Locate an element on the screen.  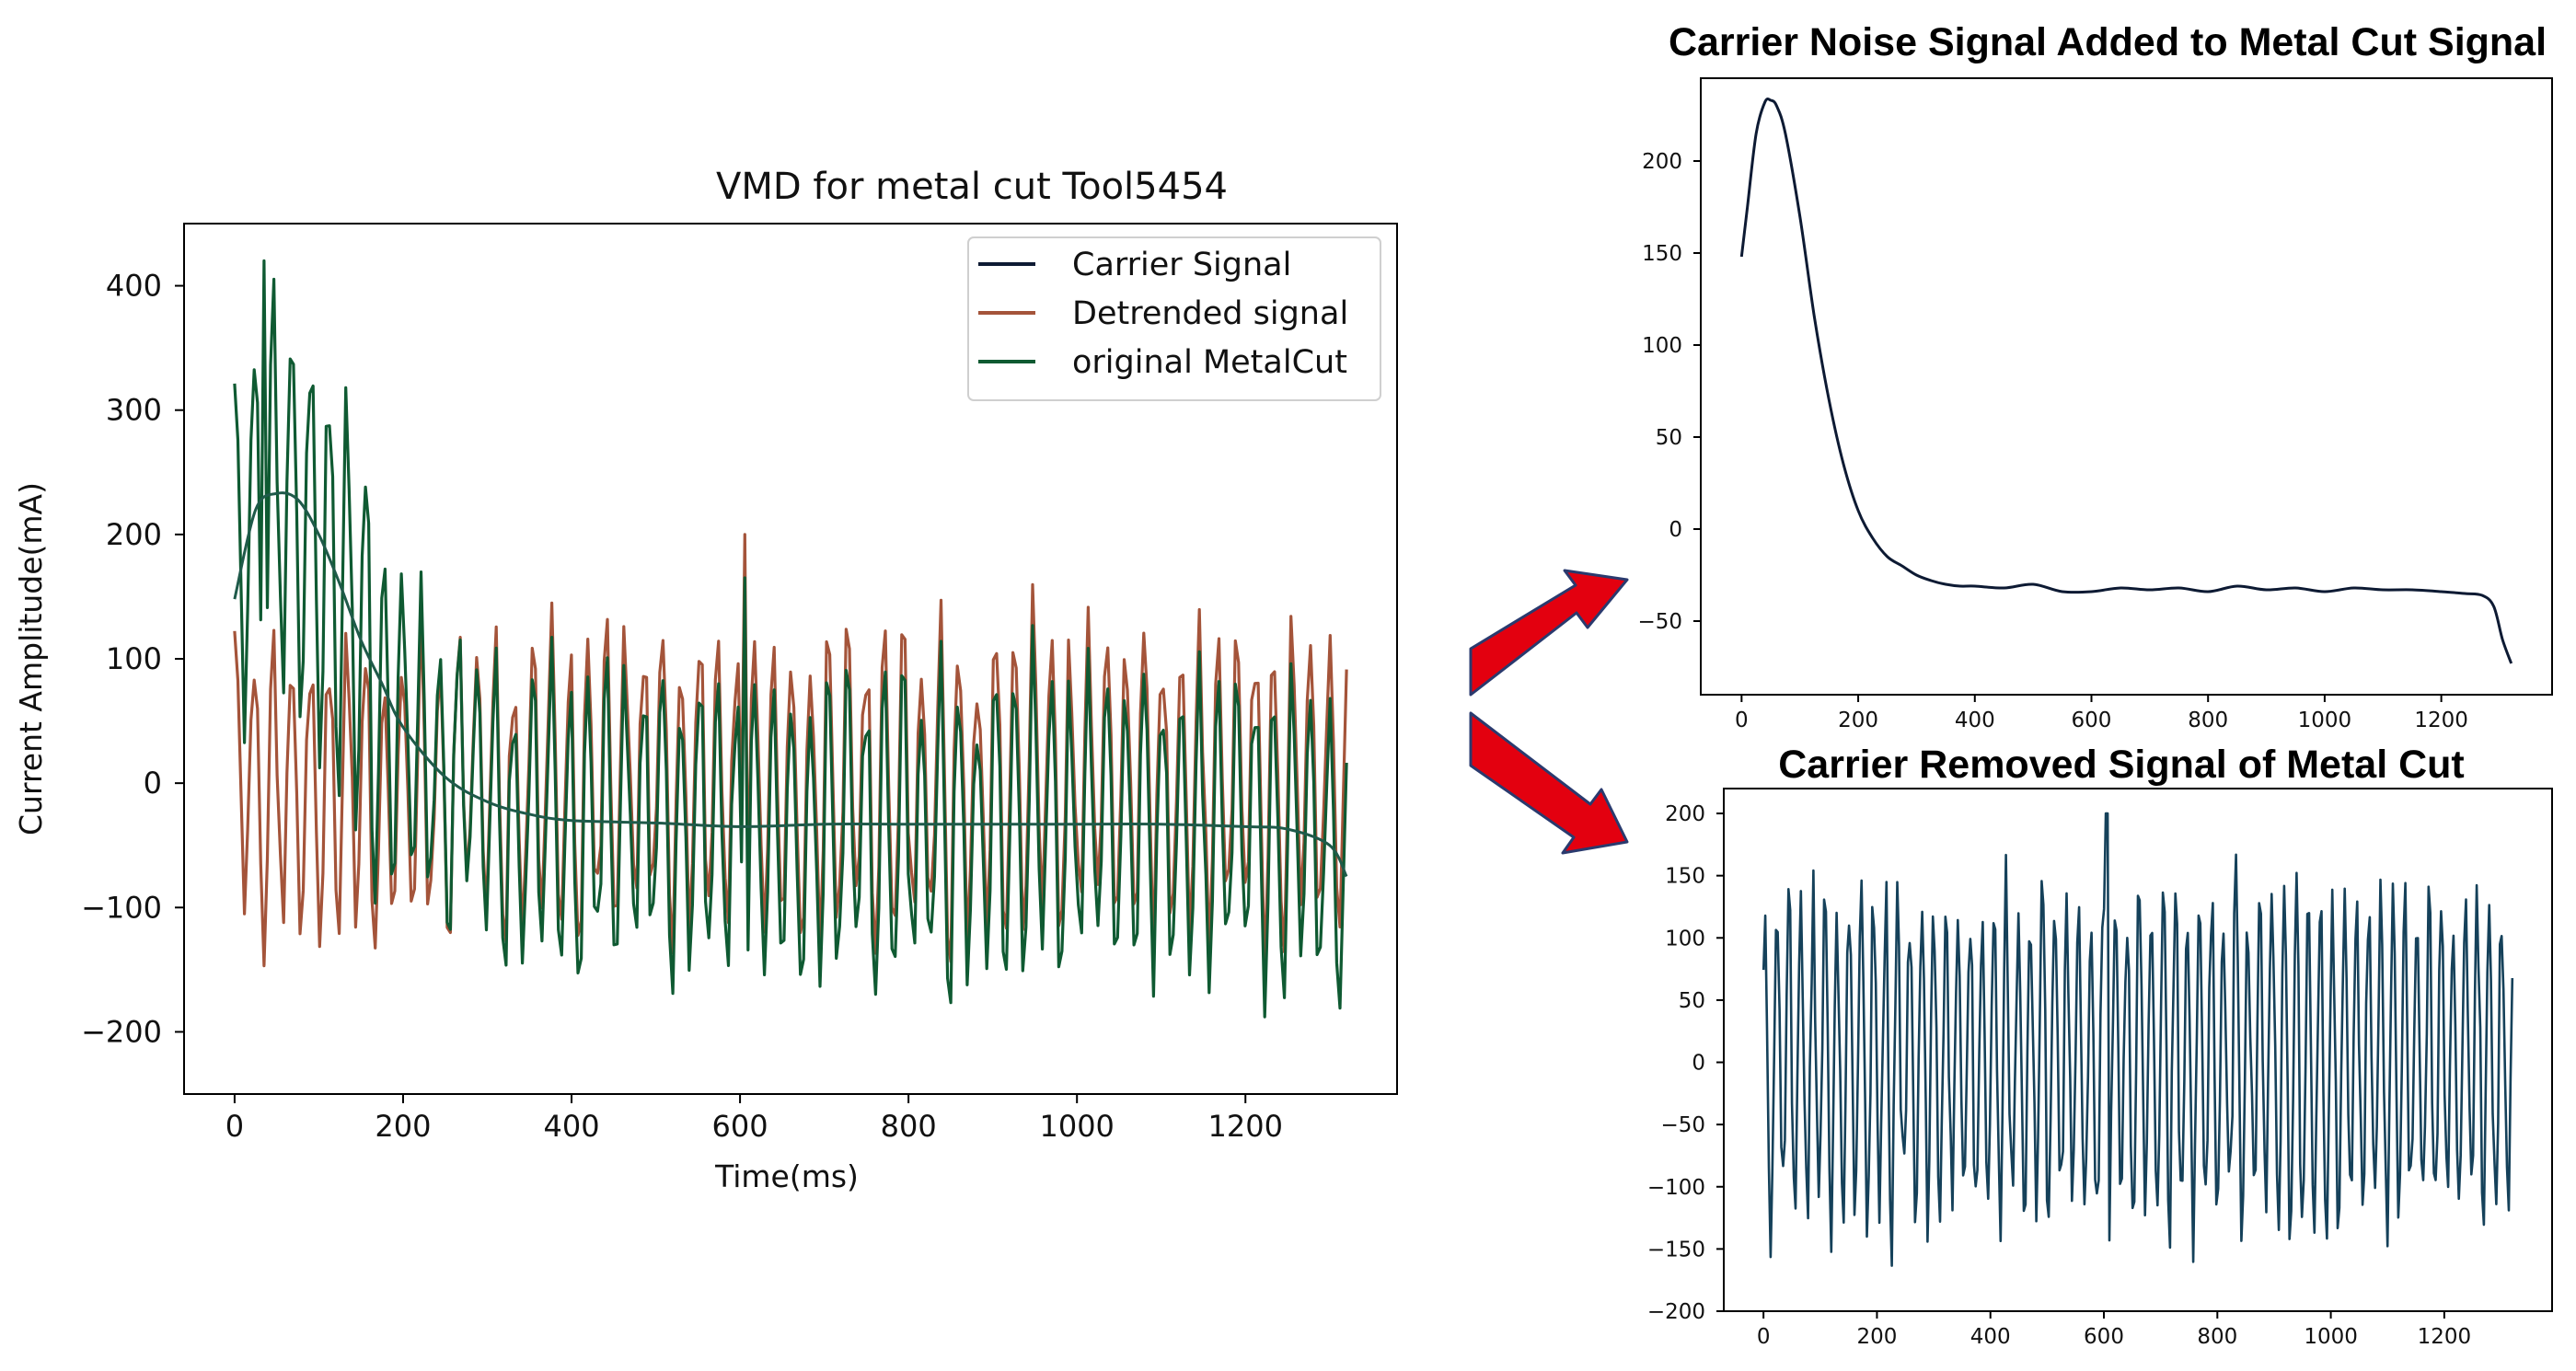
main-chart-y-tick-label: 200 is located at coordinates (134, 534).